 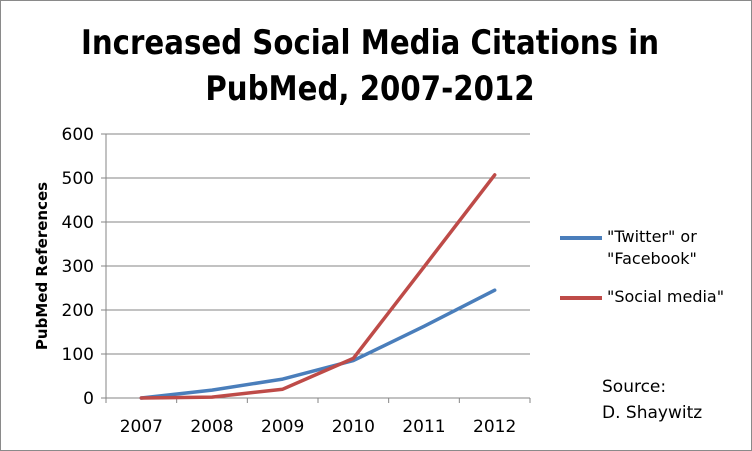 I want to click on x-tick-label-2010: 2010, so click(x=353, y=427).